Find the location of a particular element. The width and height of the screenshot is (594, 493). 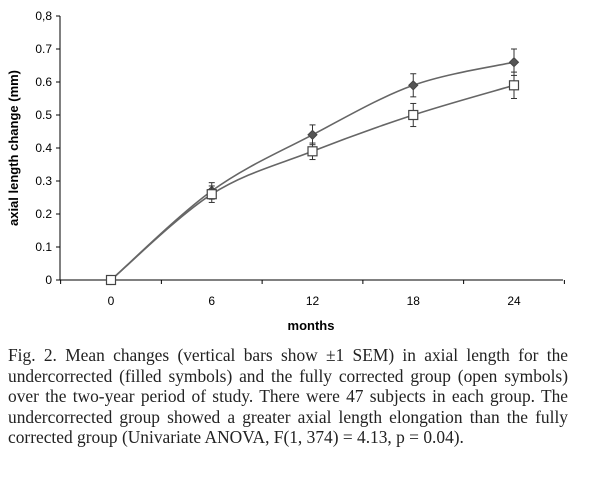

x-tick-label: 6 is located at coordinates (211, 301).